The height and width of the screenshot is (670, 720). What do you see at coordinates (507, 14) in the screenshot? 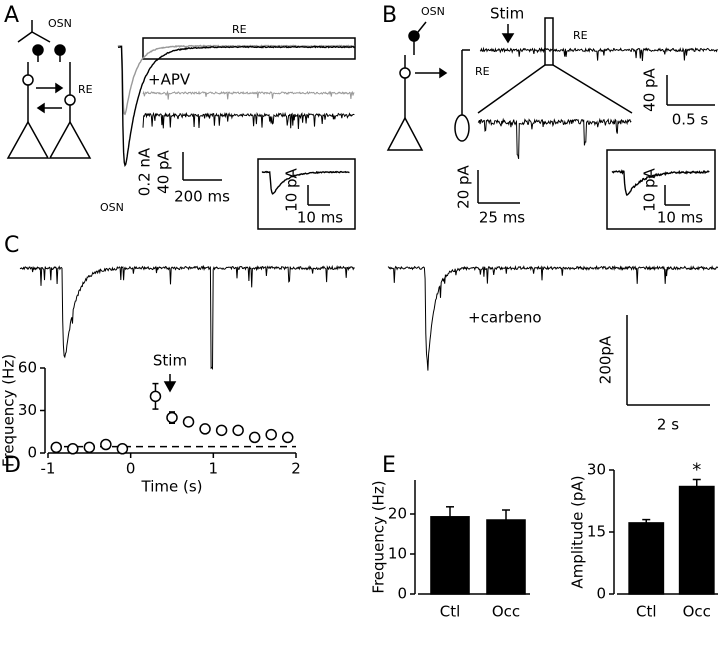
I see `label: Stim` at bounding box center [507, 14].